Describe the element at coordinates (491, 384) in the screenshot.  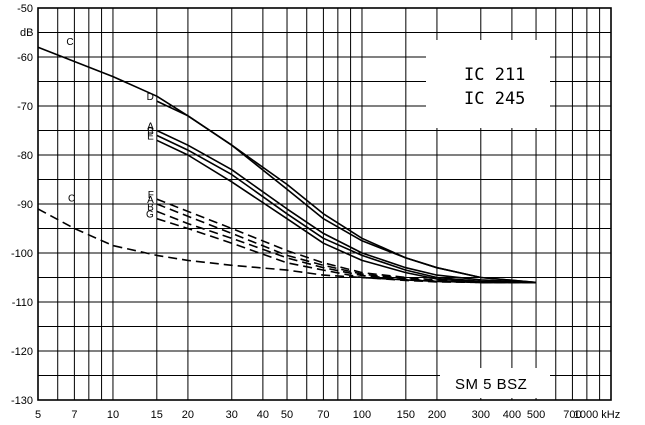
I see `credit-label: SM 5 BSZ` at that location.